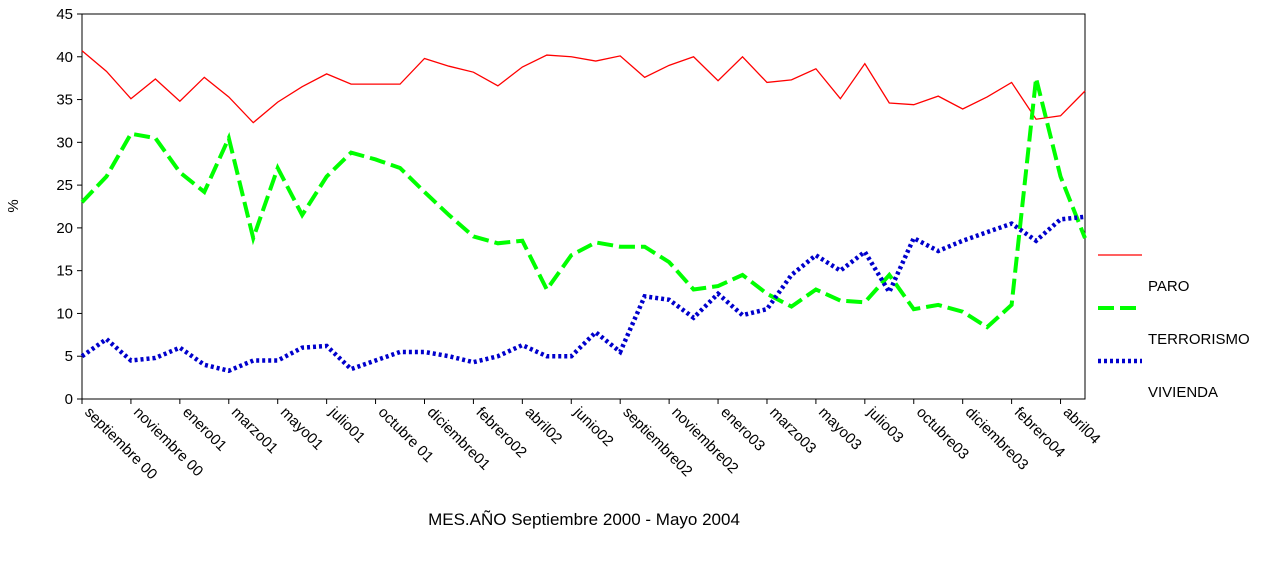  Describe the element at coordinates (64, 228) in the screenshot. I see `y-tick-label: 20` at that location.